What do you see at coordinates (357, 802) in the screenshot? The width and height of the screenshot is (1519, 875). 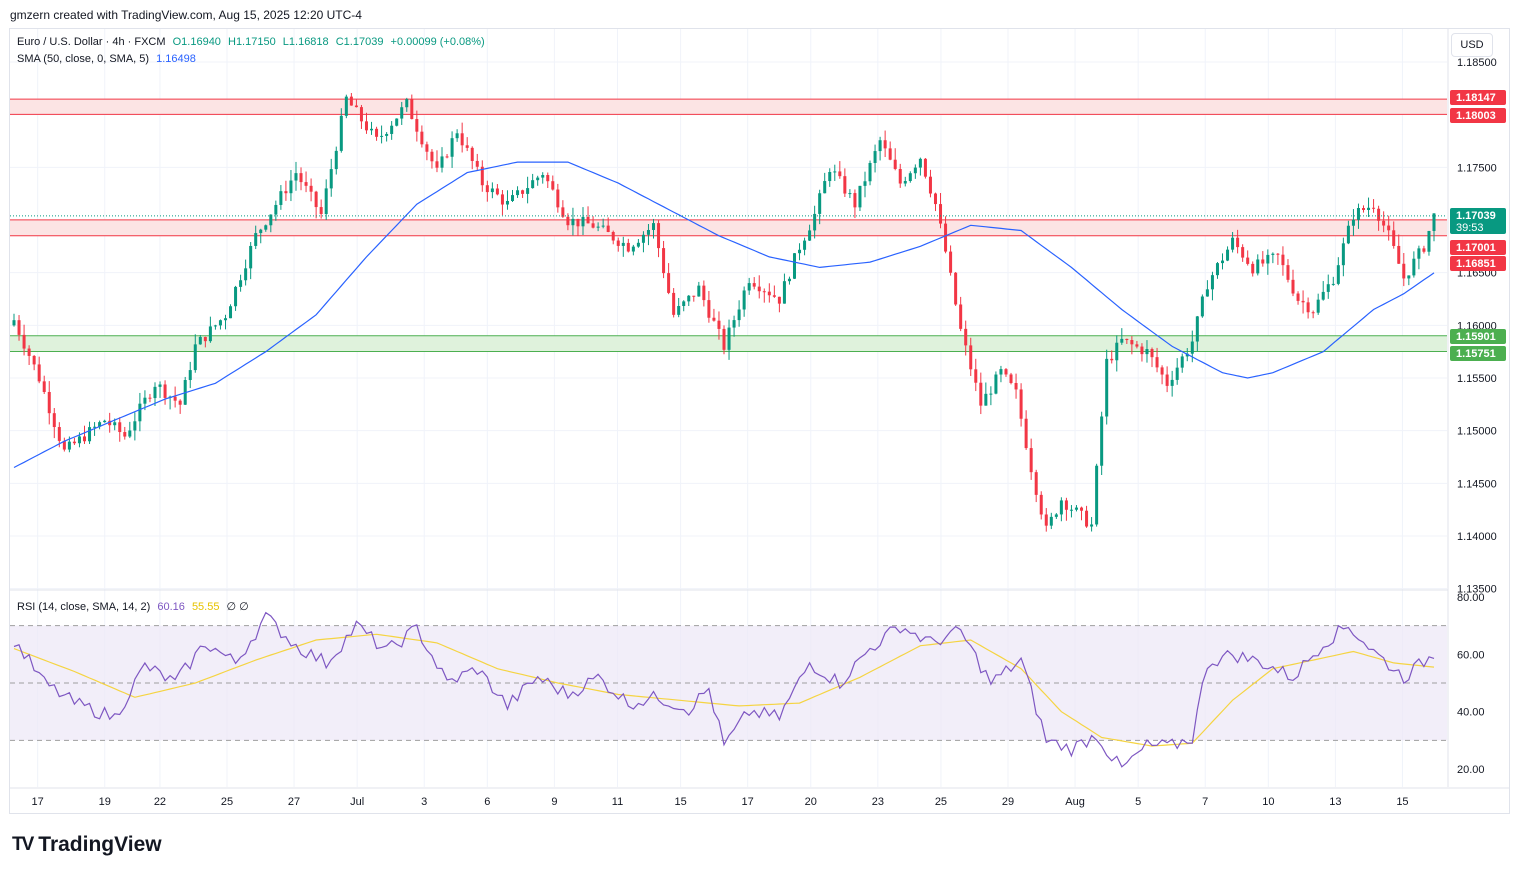 I see `time-tick-label: Jul` at bounding box center [357, 802].